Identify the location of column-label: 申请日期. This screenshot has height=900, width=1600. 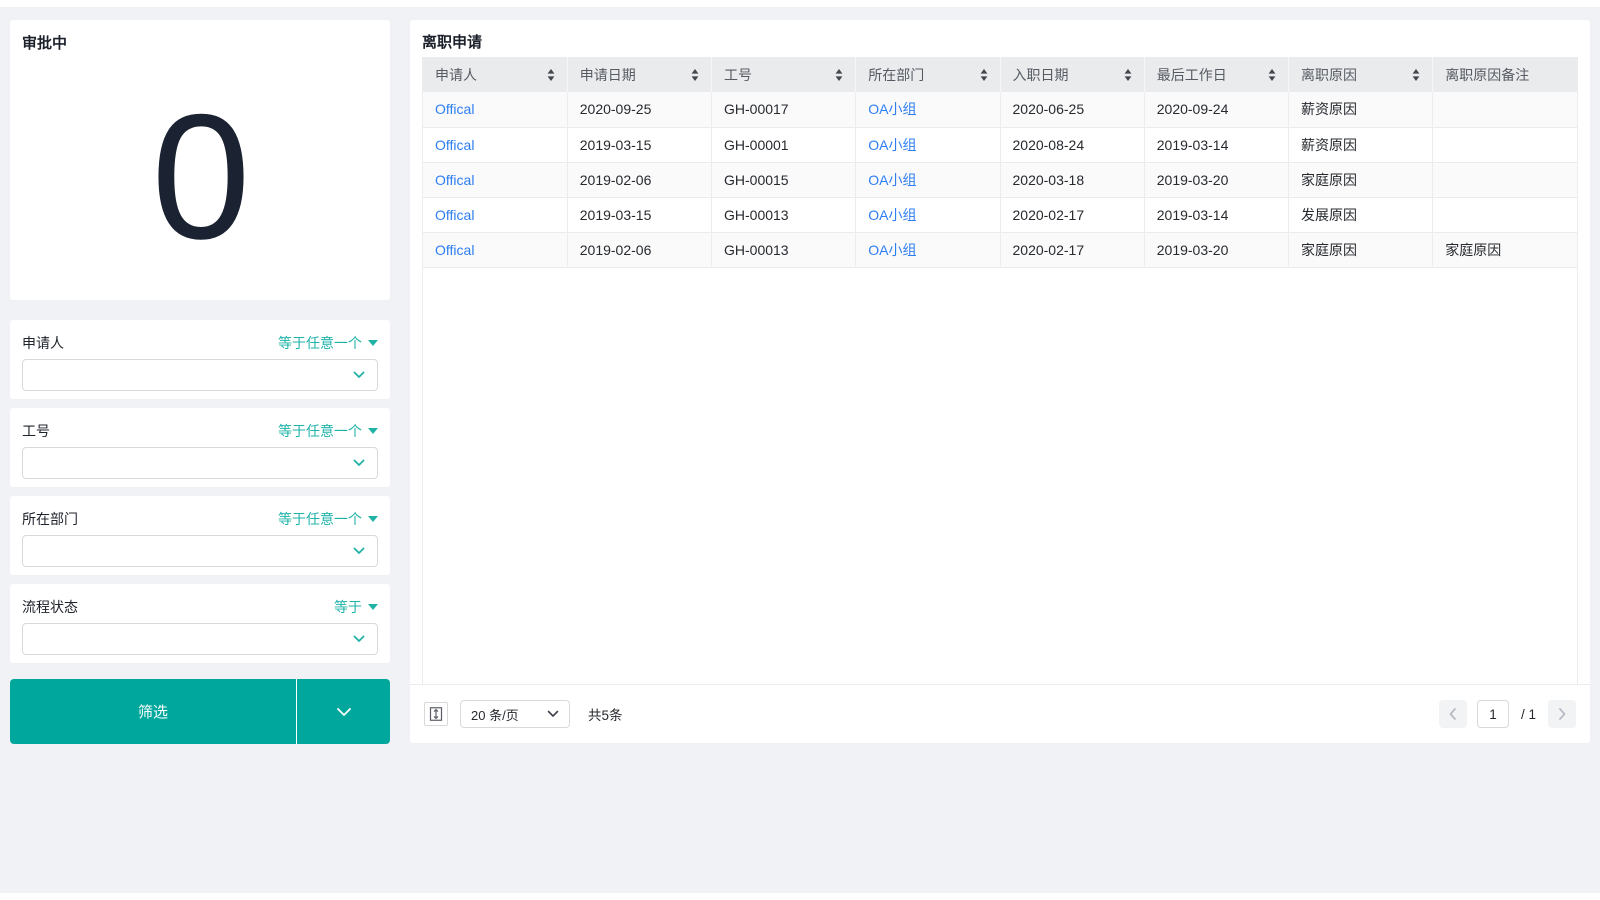
(607, 74).